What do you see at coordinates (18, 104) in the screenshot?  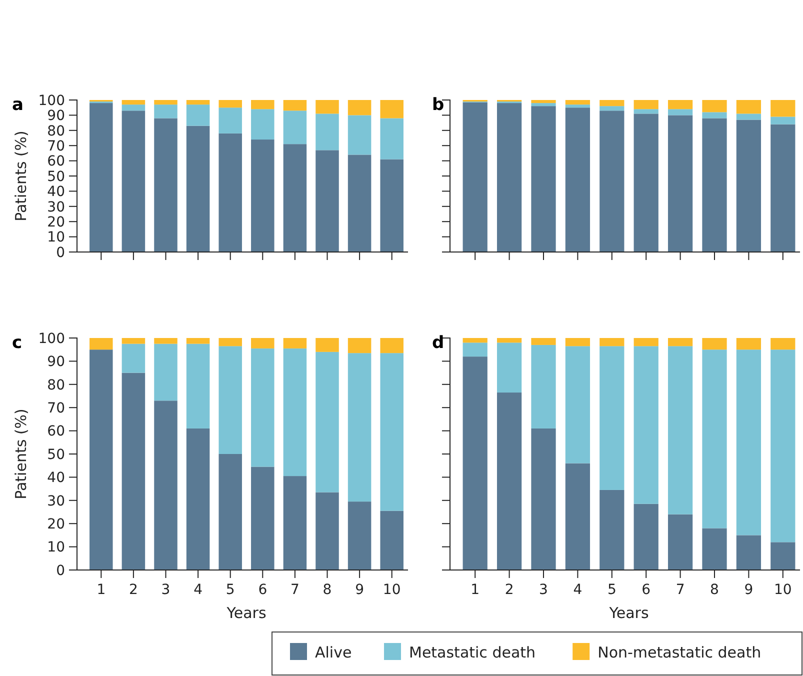 I see `chart-title: a` at bounding box center [18, 104].